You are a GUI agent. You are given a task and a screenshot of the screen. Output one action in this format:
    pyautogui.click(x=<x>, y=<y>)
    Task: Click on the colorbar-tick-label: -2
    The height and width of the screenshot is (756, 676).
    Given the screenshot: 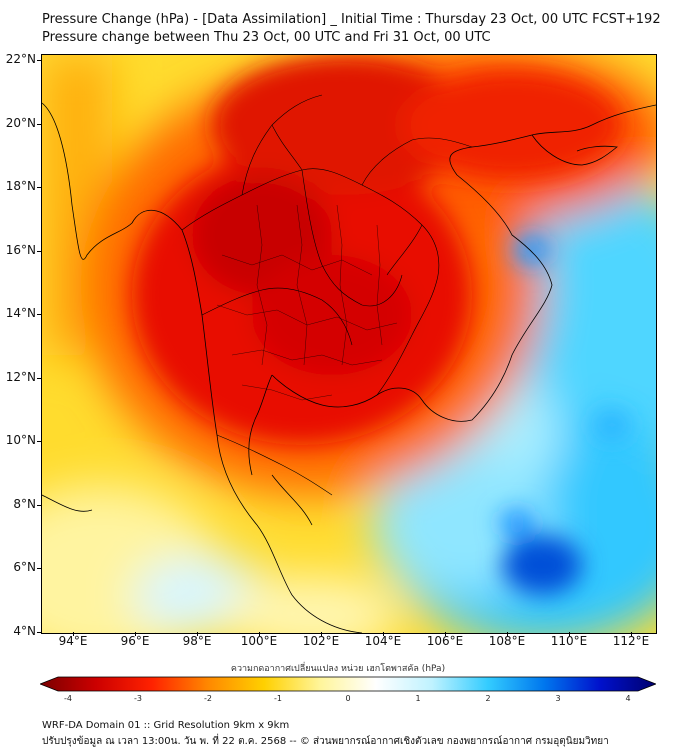 What is the action you would take?
    pyautogui.click(x=208, y=698)
    